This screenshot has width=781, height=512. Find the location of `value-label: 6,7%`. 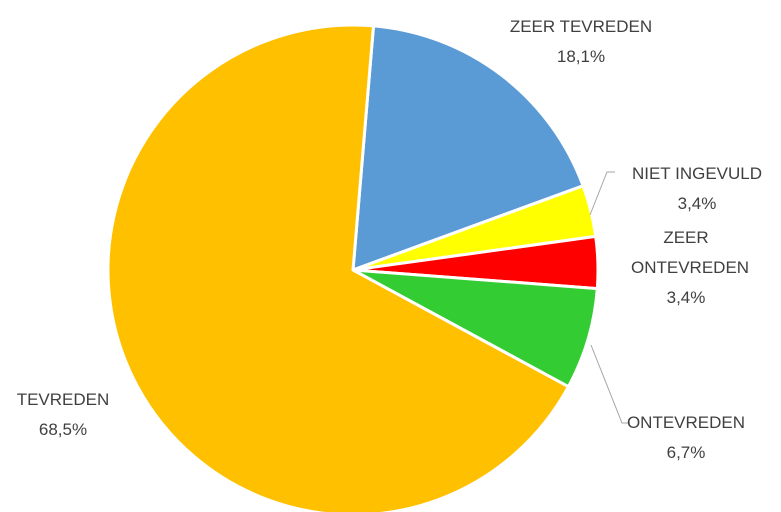

value-label: 6,7% is located at coordinates (686, 452).